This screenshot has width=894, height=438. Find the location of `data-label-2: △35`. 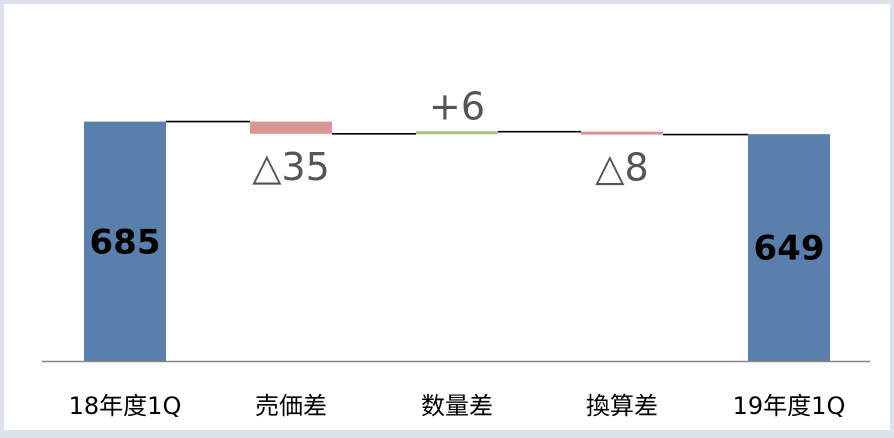

data-label-2: △35 is located at coordinates (291, 167).